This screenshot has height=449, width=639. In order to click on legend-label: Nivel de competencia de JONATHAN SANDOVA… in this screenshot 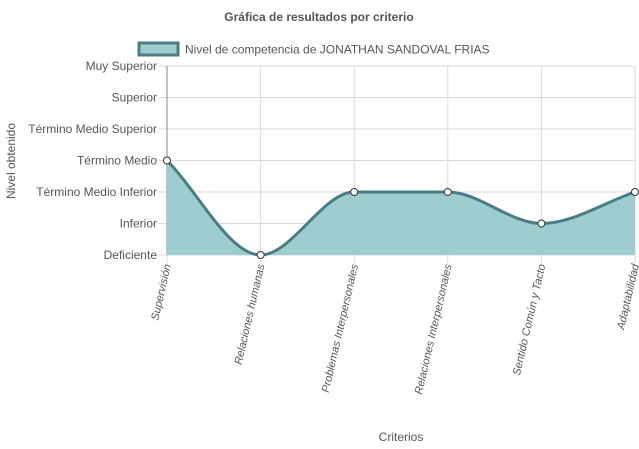, I will do `click(337, 50)`.